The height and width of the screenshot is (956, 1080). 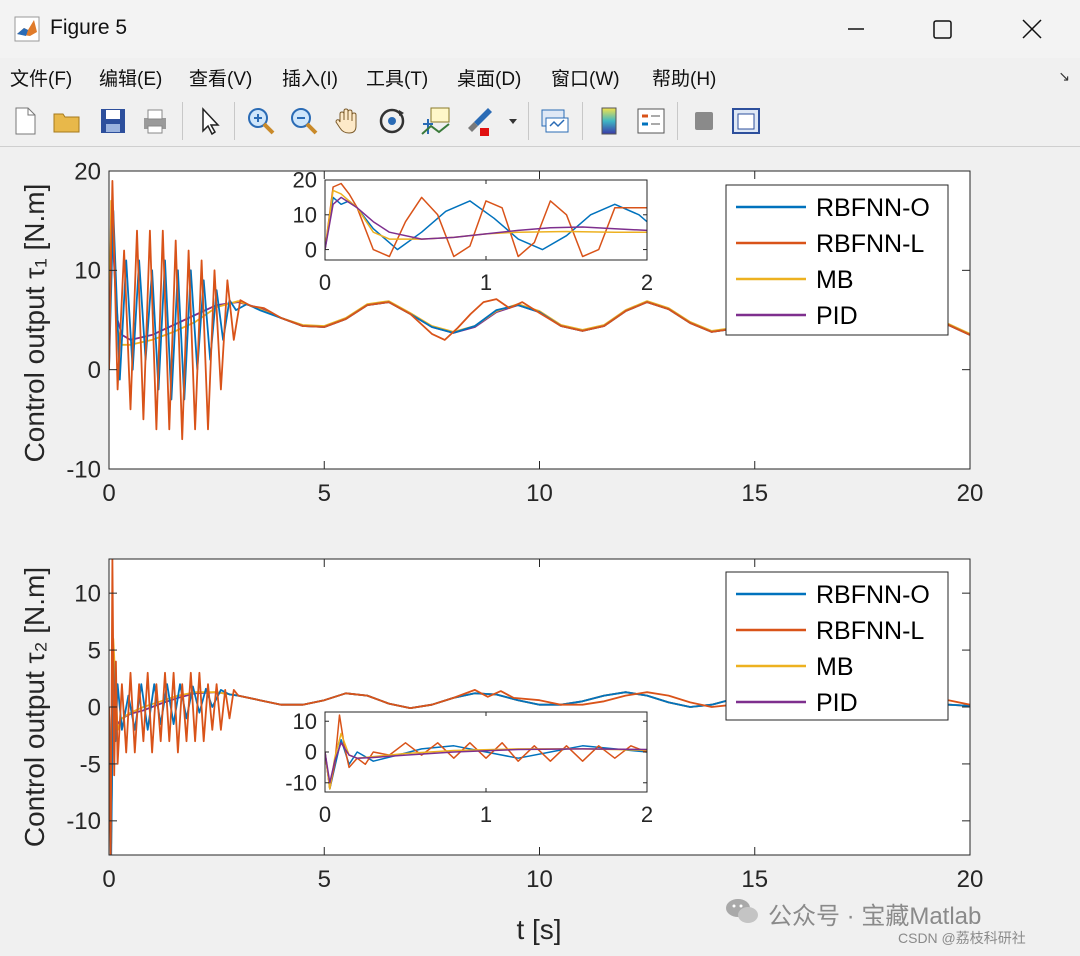 I want to click on save-icon, so click(x=113, y=121).